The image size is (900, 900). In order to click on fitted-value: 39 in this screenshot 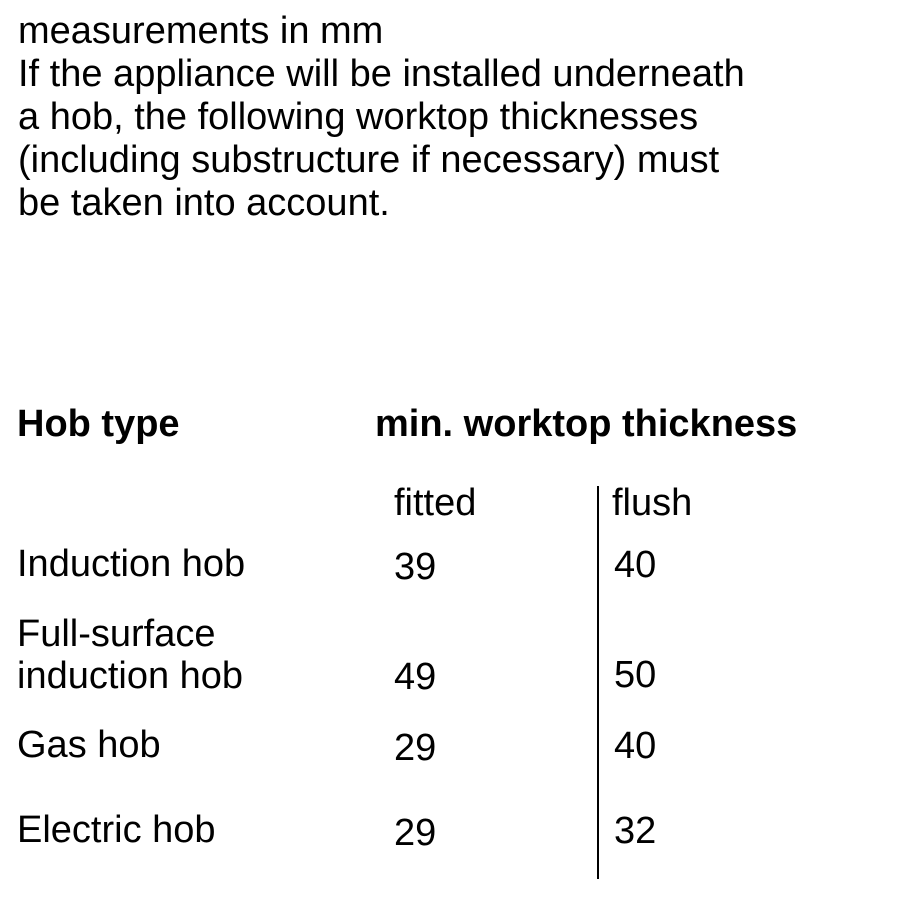, I will do `click(415, 567)`.